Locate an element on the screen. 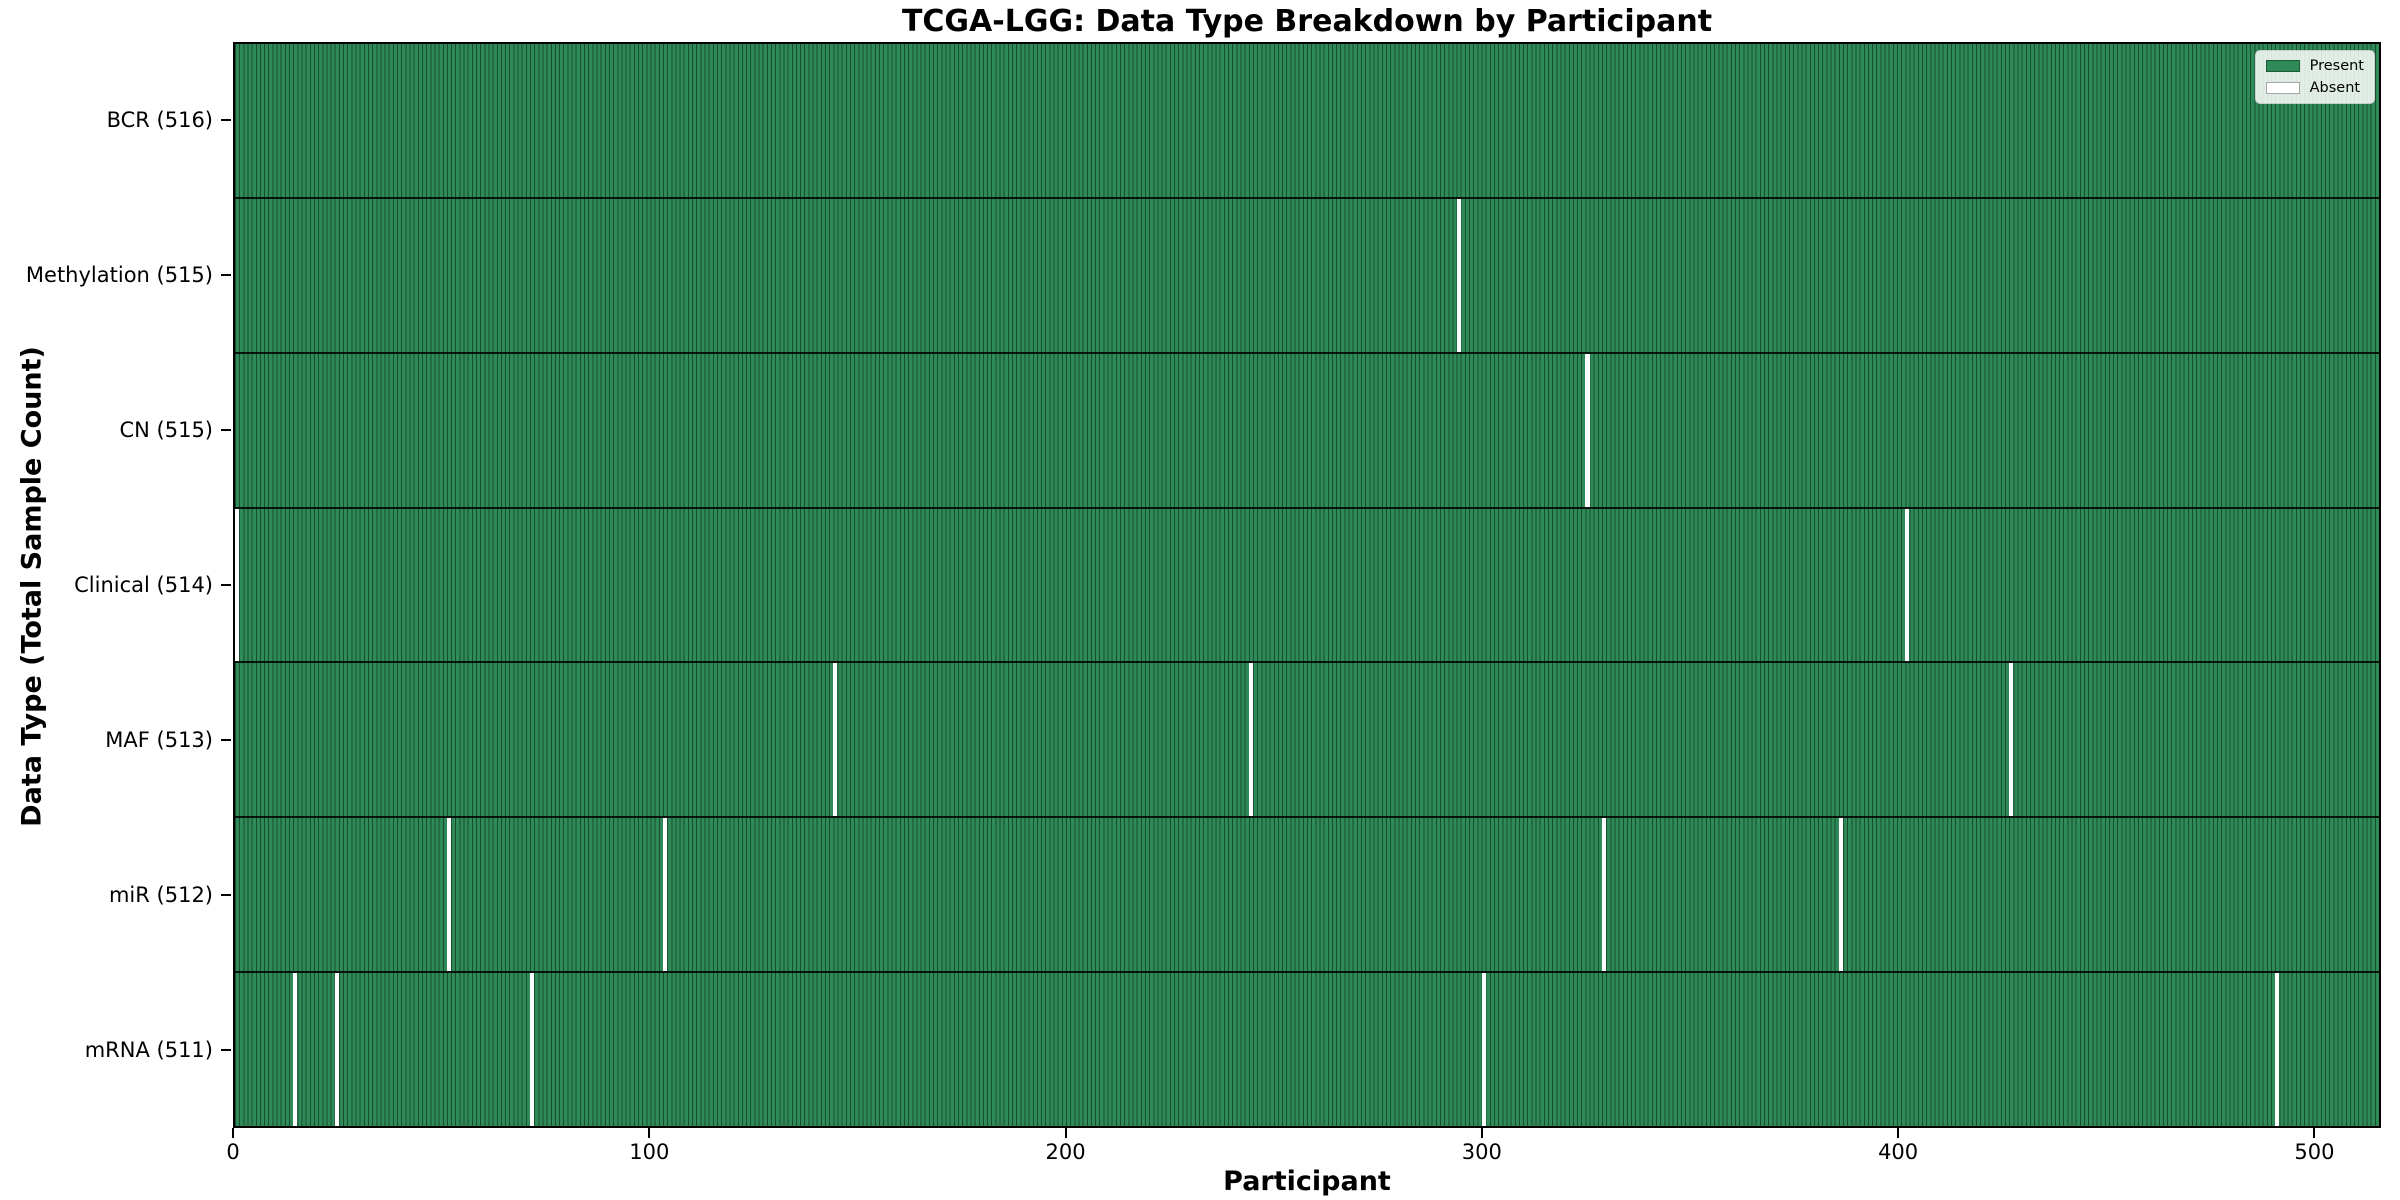  legend-label: Present is located at coordinates (2336, 66).